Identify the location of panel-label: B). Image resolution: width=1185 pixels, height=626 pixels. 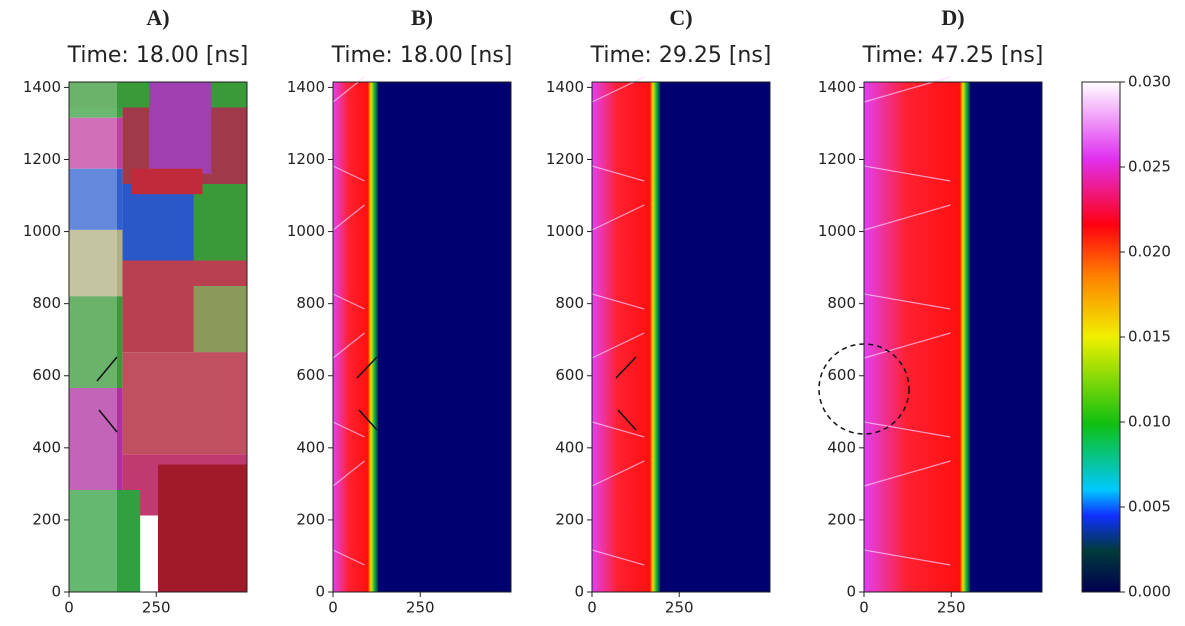
(422, 17).